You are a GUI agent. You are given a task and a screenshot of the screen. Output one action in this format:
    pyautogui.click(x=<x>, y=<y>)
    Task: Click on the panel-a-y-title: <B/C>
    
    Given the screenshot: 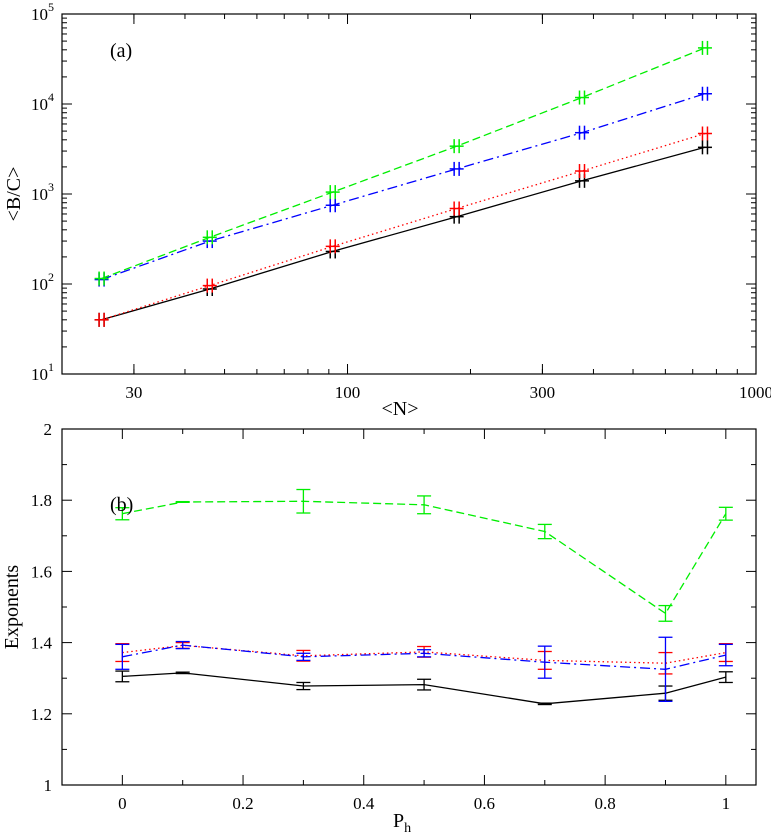 What is the action you would take?
    pyautogui.click(x=14, y=194)
    